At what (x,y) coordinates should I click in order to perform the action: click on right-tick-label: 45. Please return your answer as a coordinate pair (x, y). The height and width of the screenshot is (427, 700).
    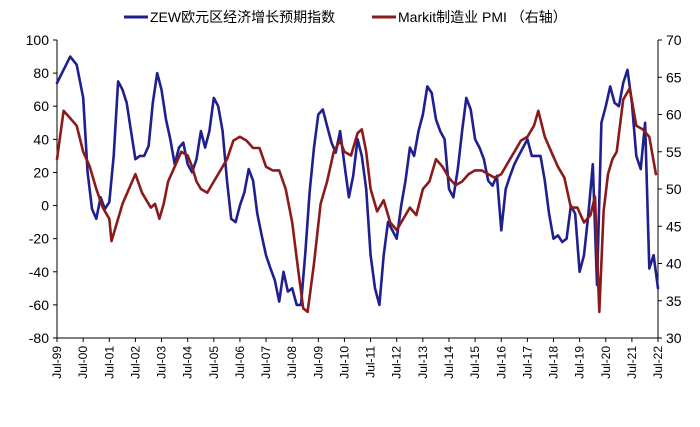
    Looking at the image, I should click on (674, 226).